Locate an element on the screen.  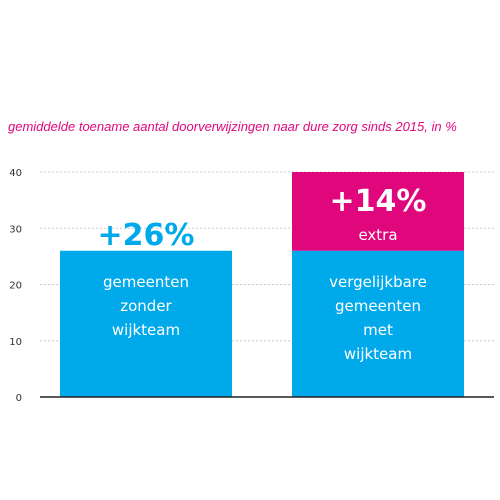
data-label-14: +14% is located at coordinates (378, 201).